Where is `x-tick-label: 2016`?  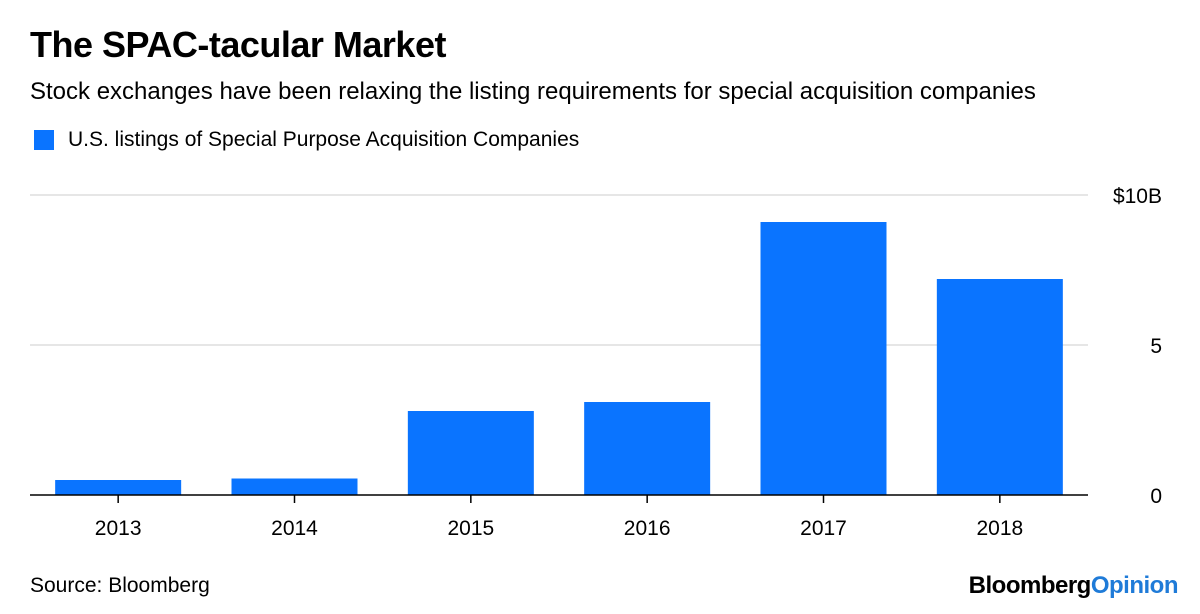
x-tick-label: 2016 is located at coordinates (647, 528).